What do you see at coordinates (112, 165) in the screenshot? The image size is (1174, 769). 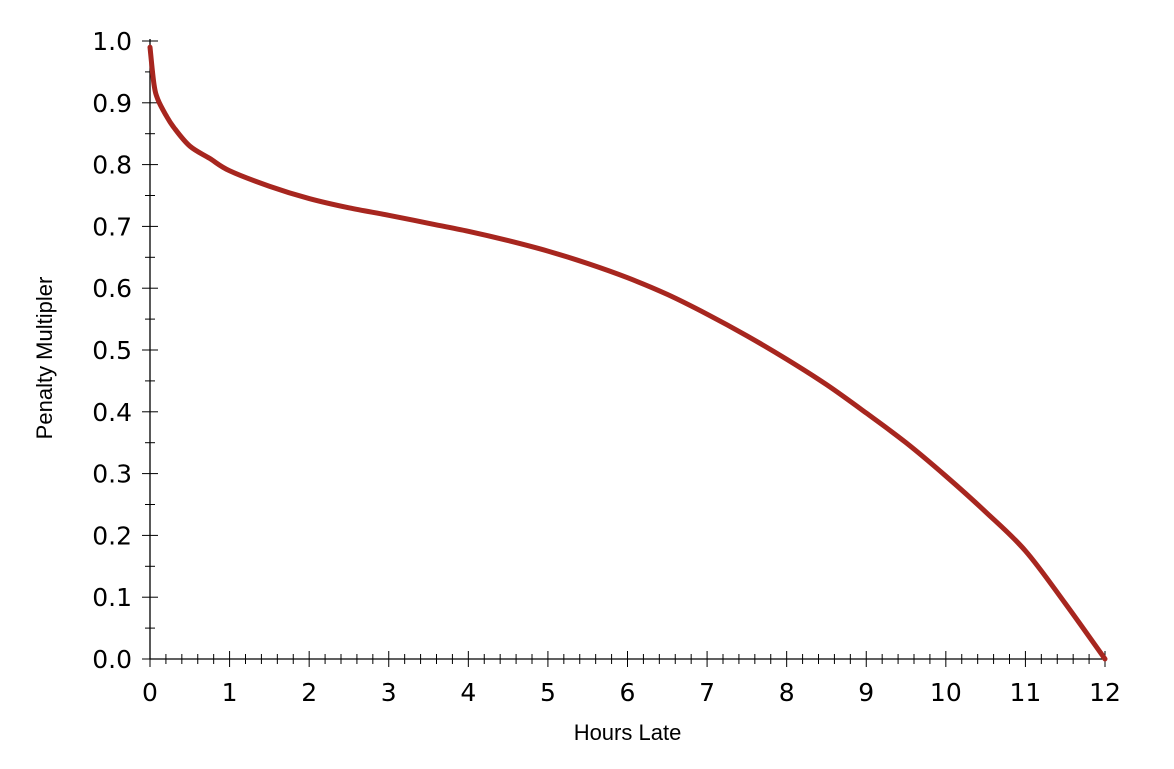 I see `y-tick-label: 0.8` at bounding box center [112, 165].